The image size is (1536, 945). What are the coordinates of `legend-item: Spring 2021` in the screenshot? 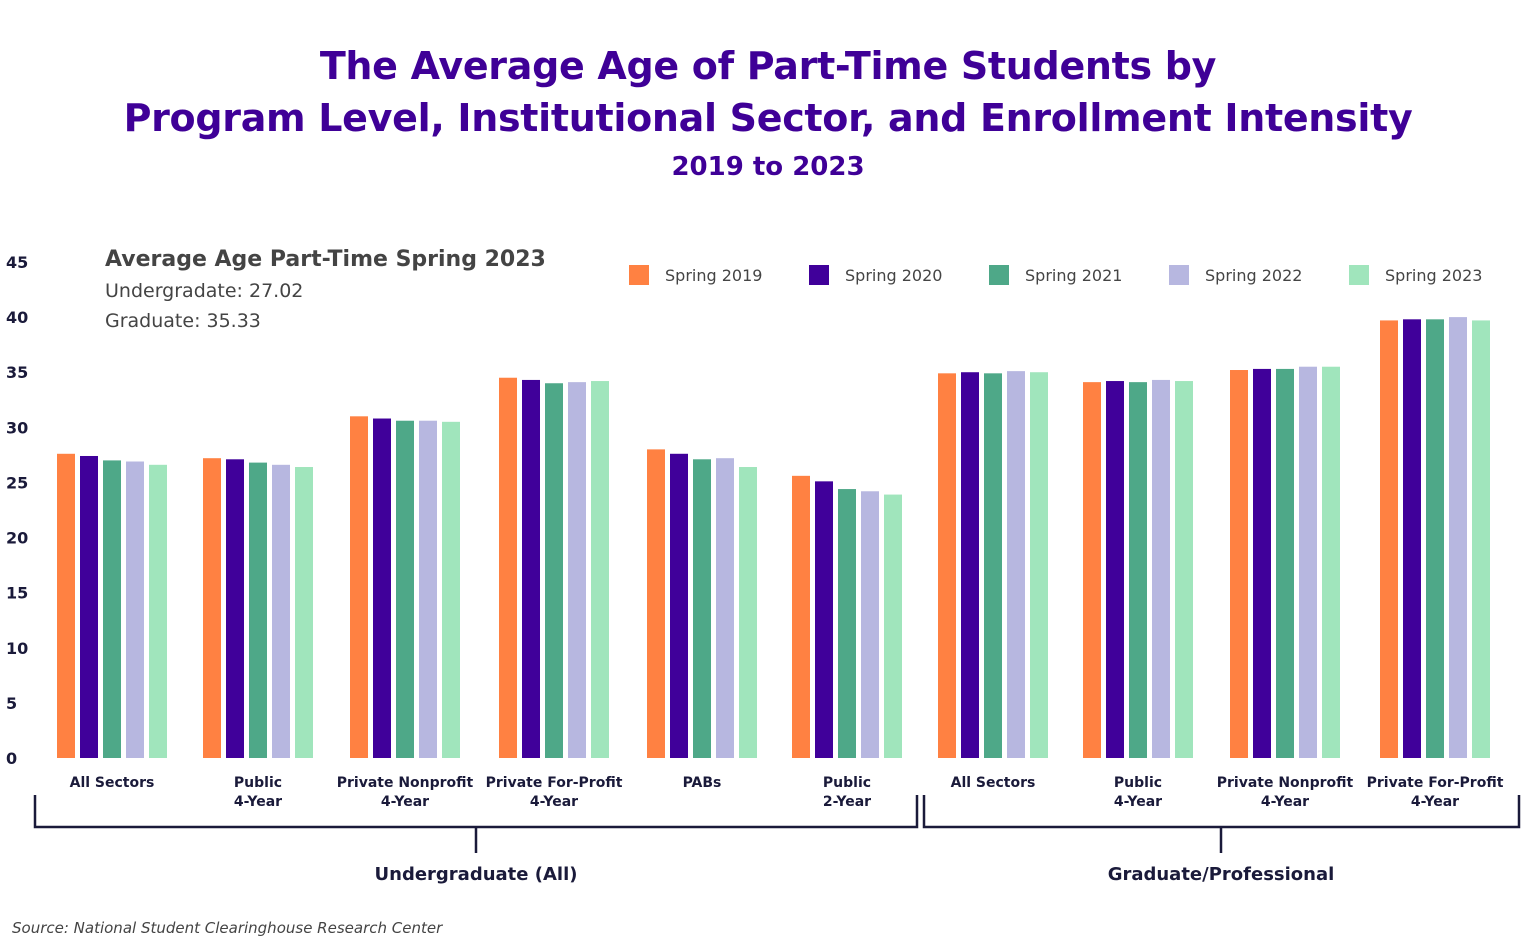 It's located at (1079, 275).